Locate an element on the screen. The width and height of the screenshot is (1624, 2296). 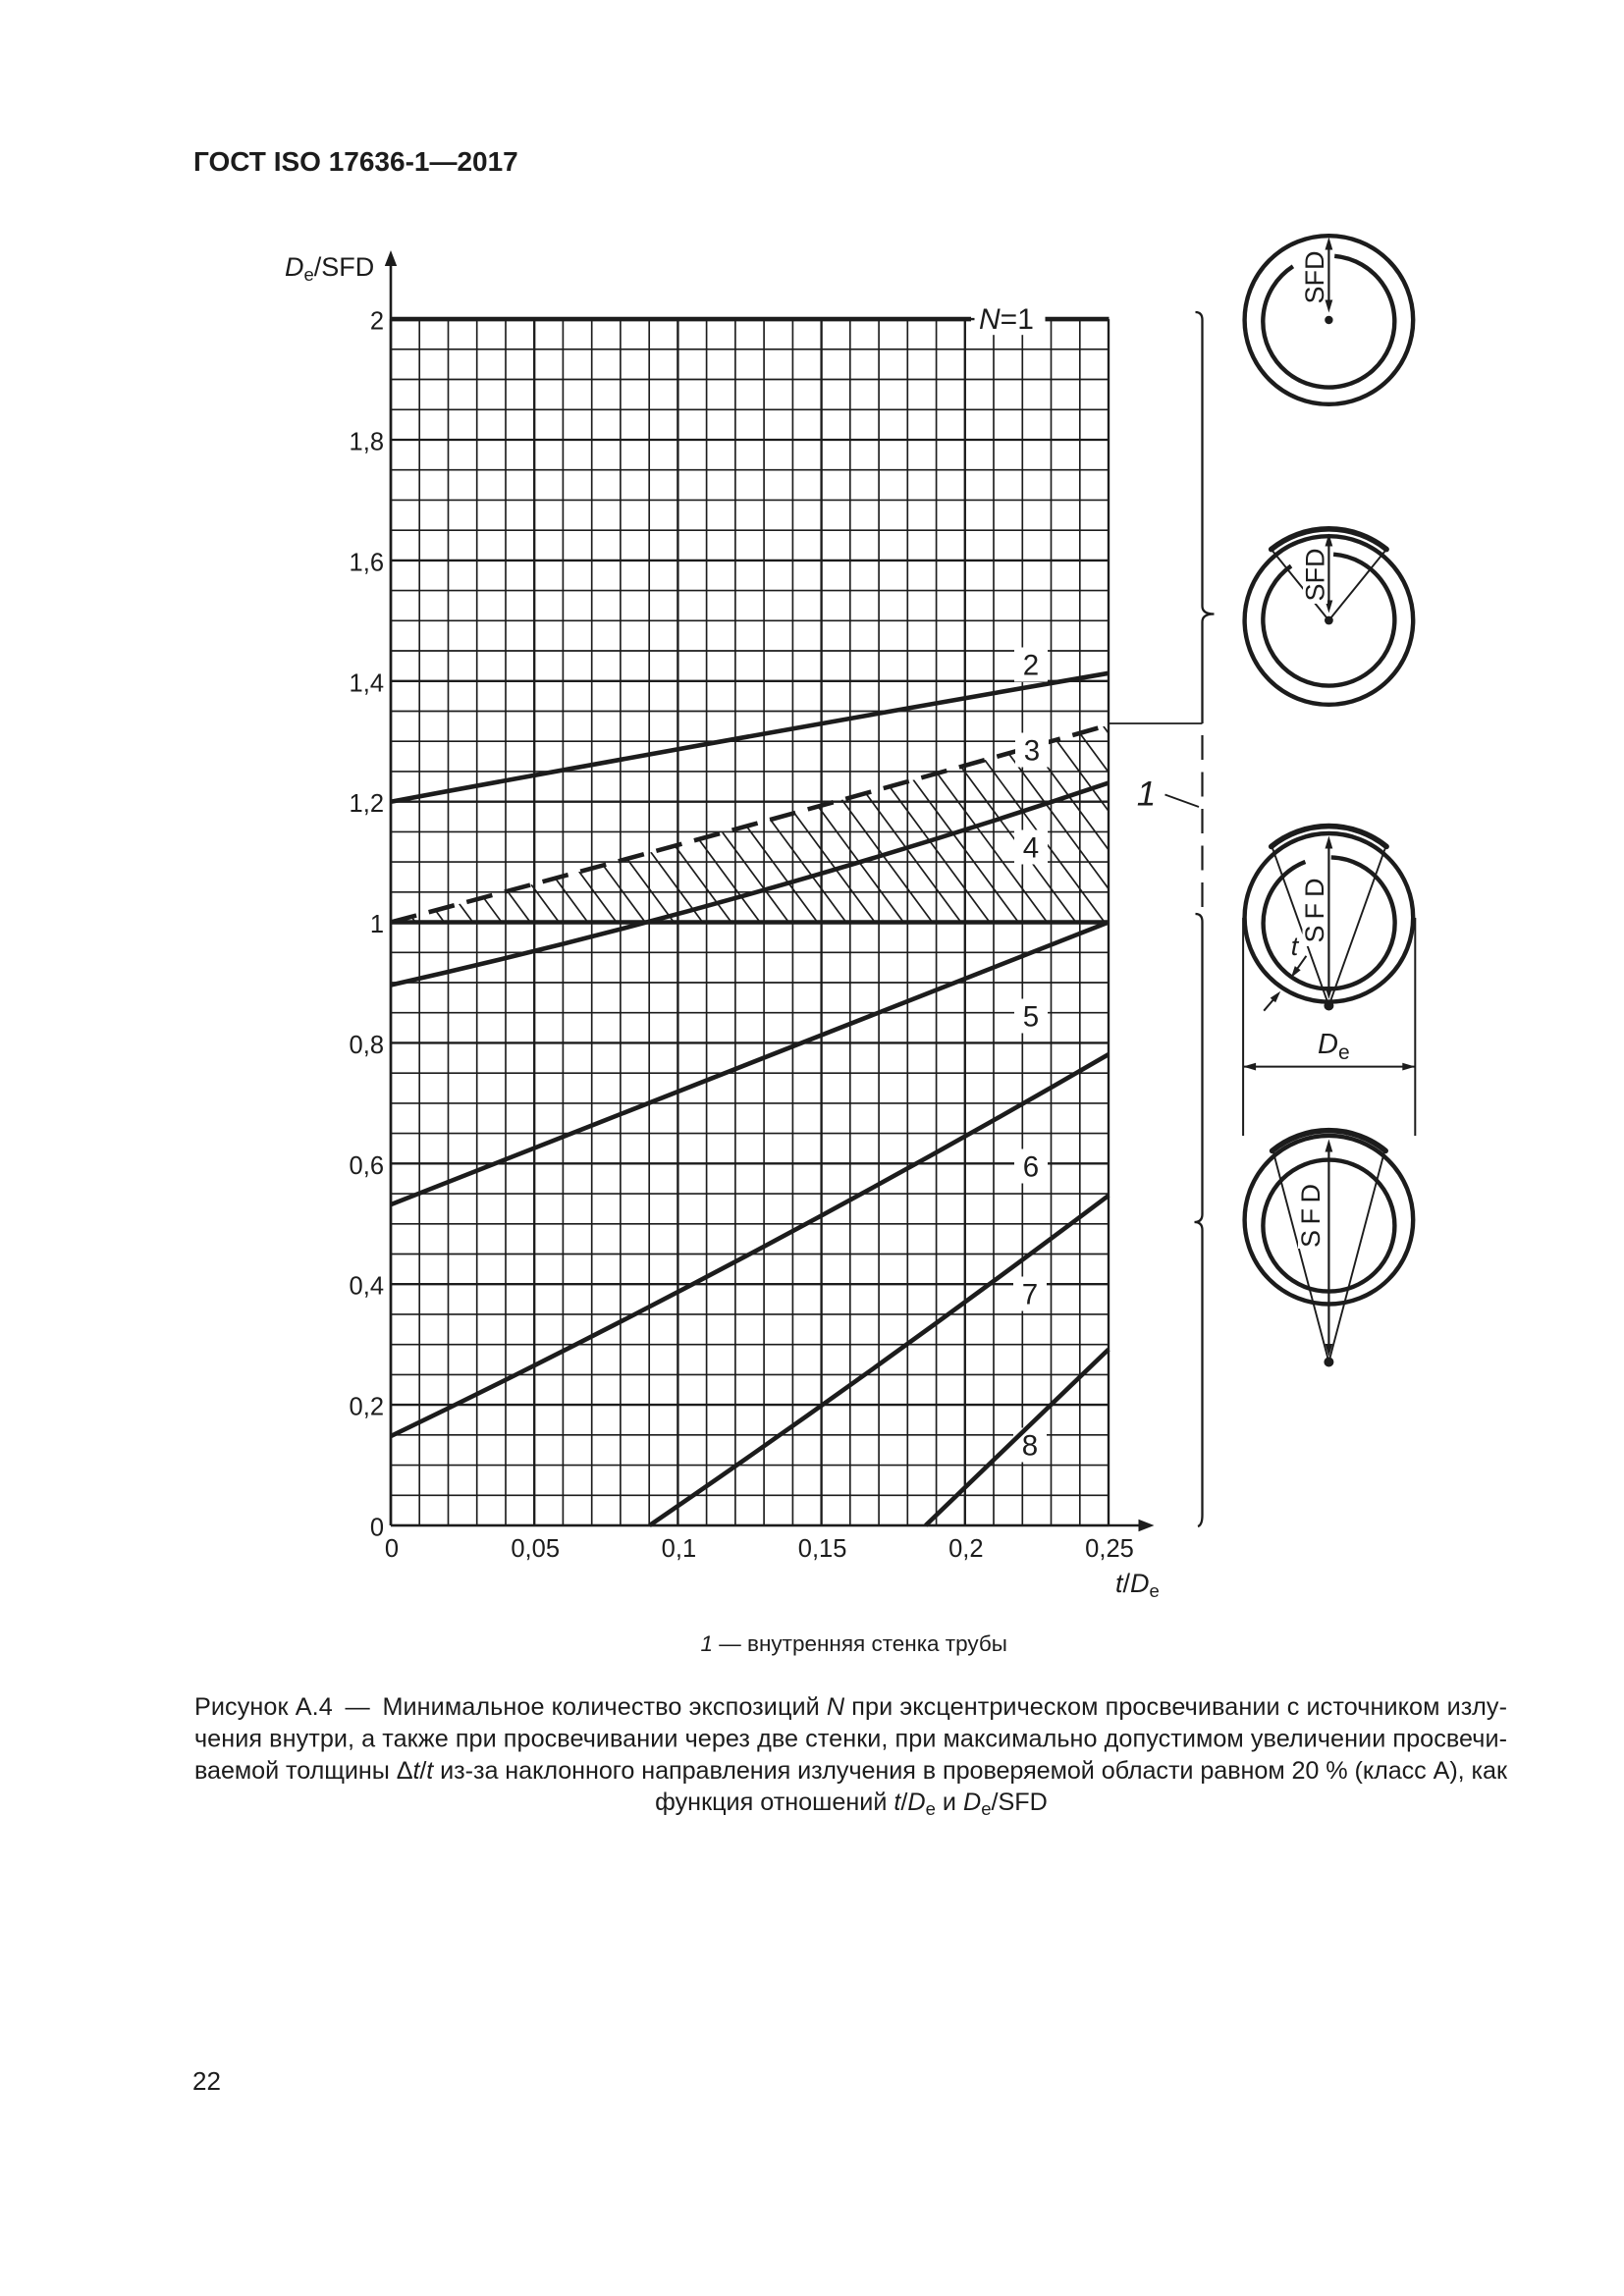
svg-text: 6 is located at coordinates (1031, 1167).